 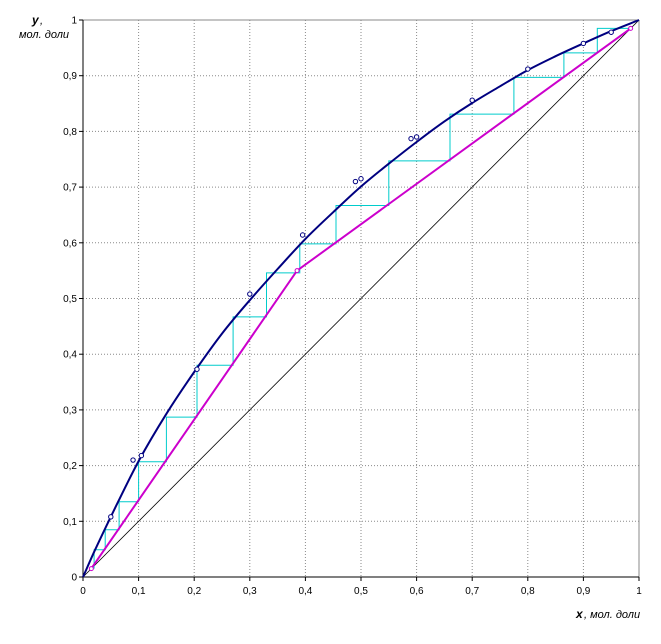 I want to click on x-tick-label-9: 0,9, so click(x=583, y=591).